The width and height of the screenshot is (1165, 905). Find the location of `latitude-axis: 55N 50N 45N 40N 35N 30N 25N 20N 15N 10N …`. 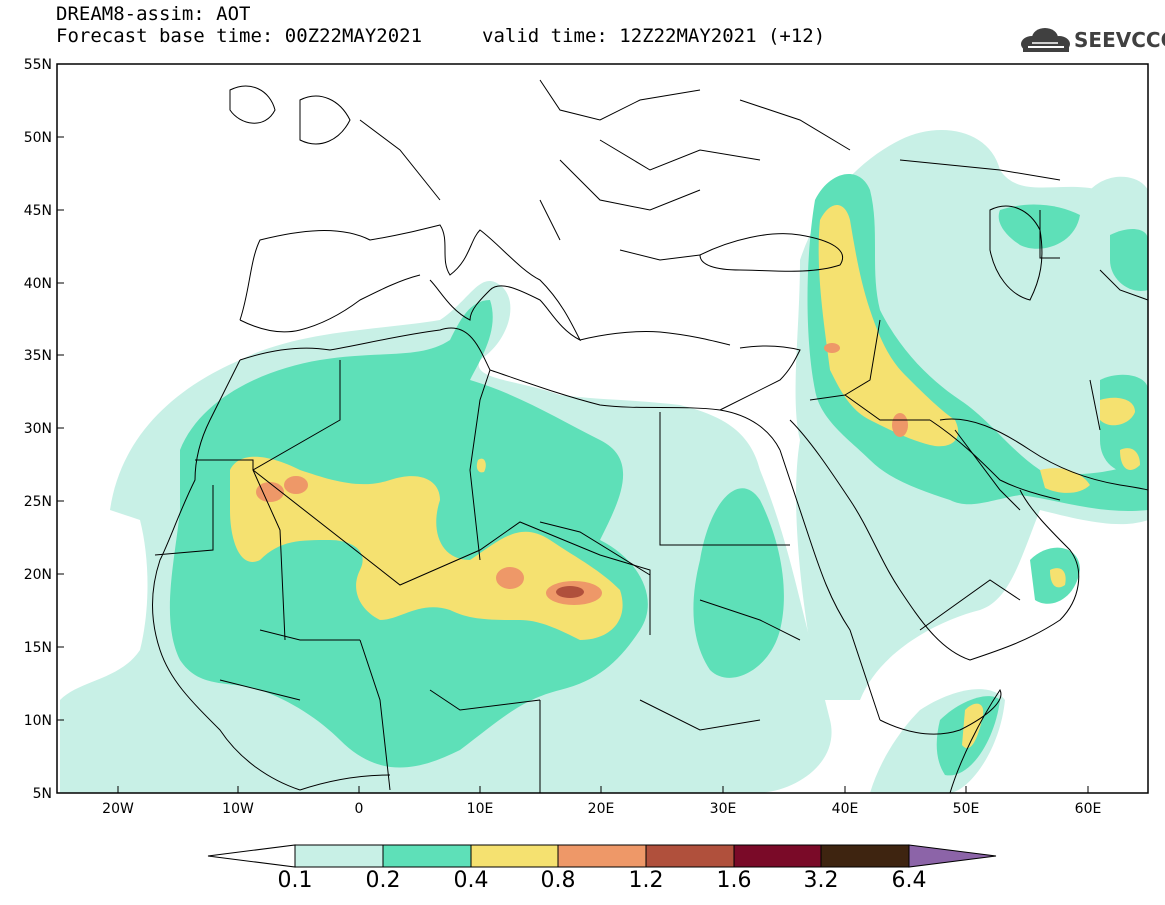

latitude-axis: 55N 50N 45N 40N 35N 30N 25N 20N 15N 10N … is located at coordinates (44, 429).